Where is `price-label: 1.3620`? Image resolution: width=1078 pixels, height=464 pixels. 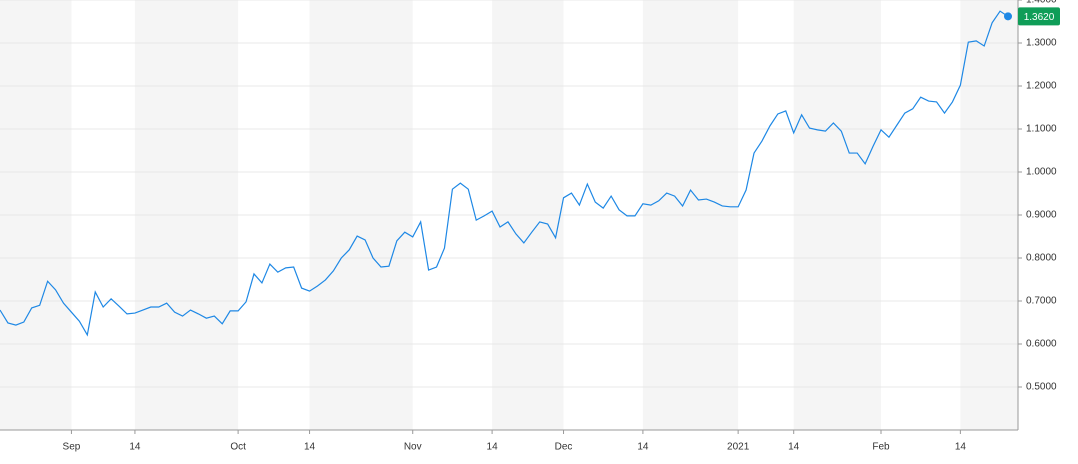 price-label: 1.3620 is located at coordinates (1039, 17).